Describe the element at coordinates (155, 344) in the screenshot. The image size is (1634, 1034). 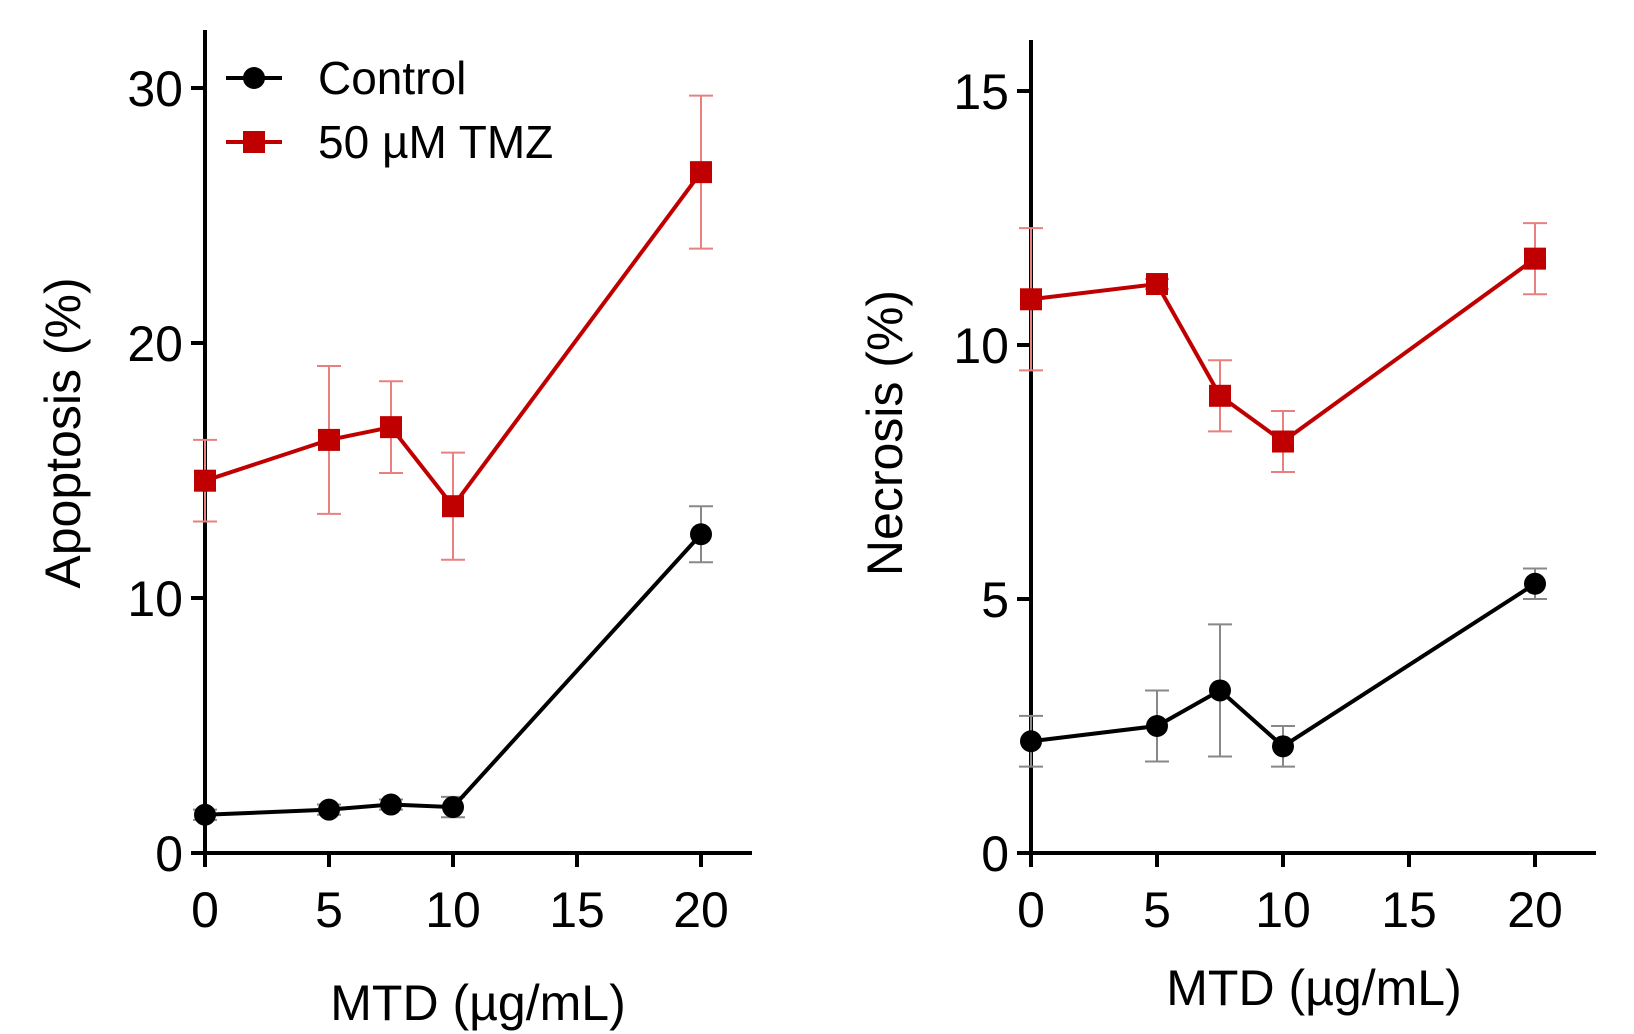
I see `y-tick-label: 20` at that location.